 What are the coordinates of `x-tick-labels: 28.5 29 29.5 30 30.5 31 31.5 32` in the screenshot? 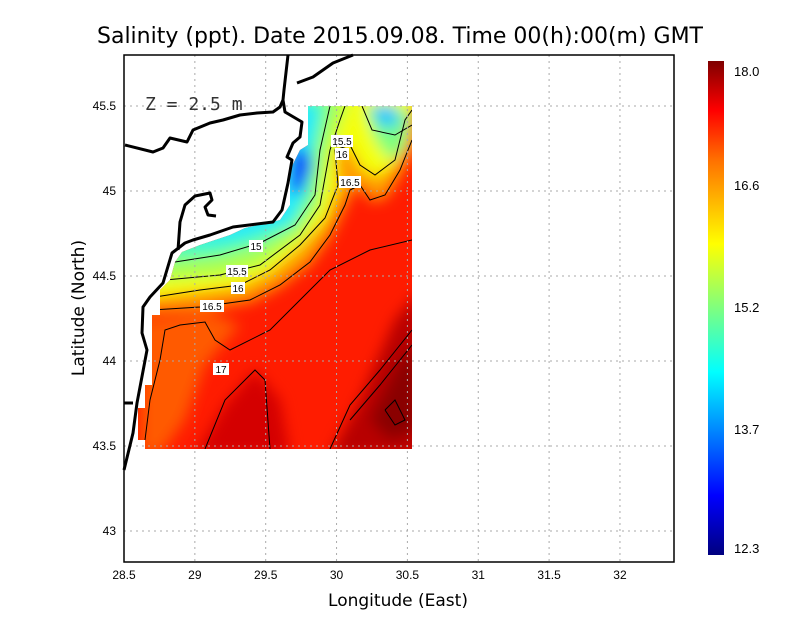 It's located at (369, 575).